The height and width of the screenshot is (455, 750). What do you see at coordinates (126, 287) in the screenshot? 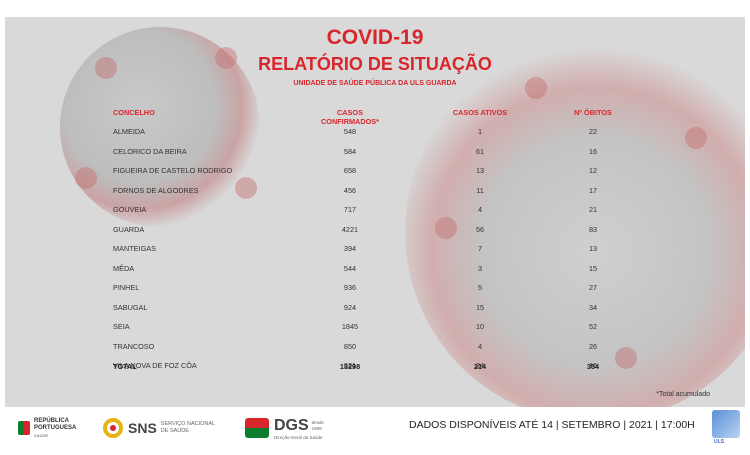
I see `cell-concelho: PINHEL` at bounding box center [126, 287].